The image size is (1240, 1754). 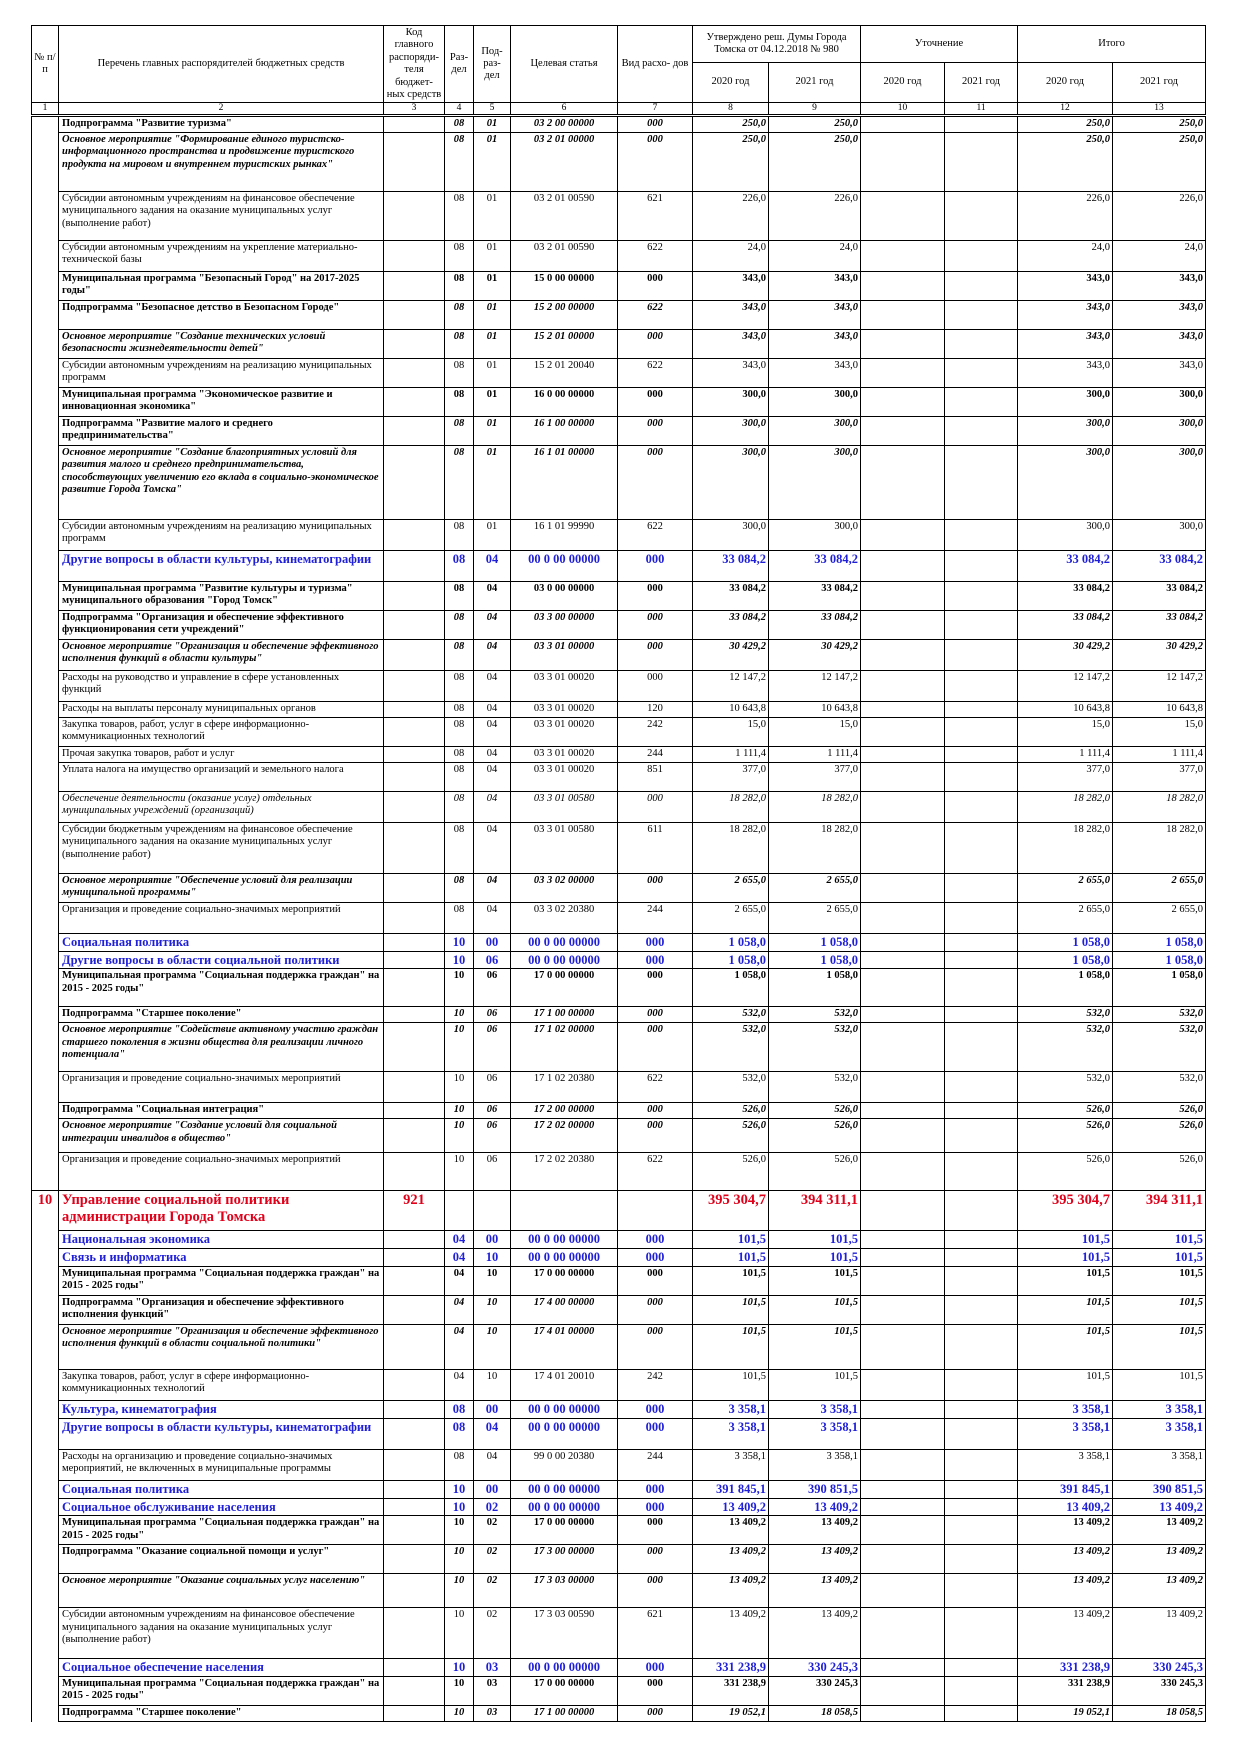 What do you see at coordinates (814, 624) in the screenshot?
I see `cell-y21: 33 084,2` at bounding box center [814, 624].